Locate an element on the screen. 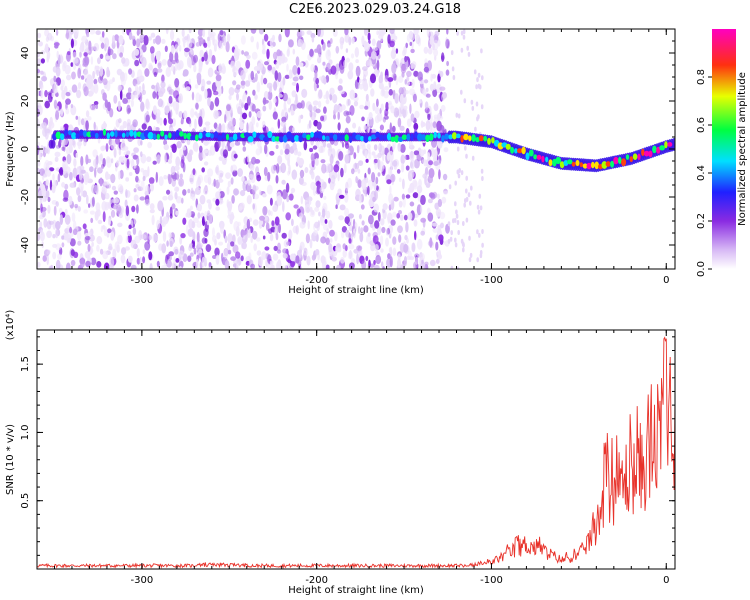 This screenshot has height=600, width=750. y-tick-label: 0.5 is located at coordinates (25, 501).